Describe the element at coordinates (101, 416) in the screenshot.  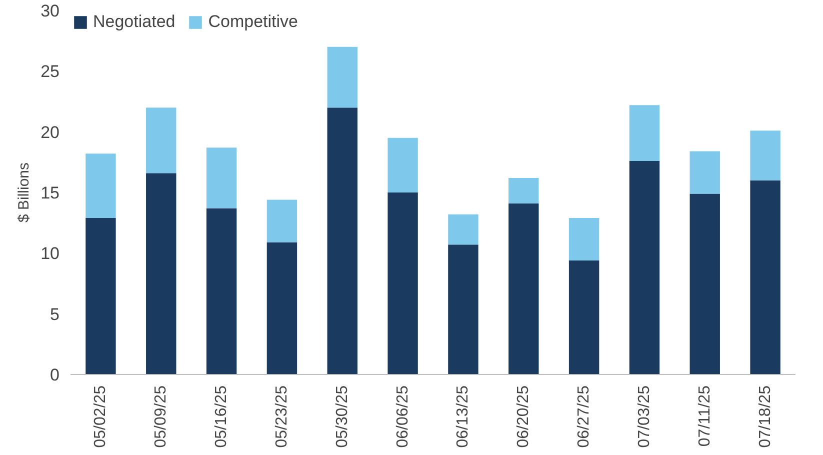
I see `x-tick-label: 05/02/25` at that location.